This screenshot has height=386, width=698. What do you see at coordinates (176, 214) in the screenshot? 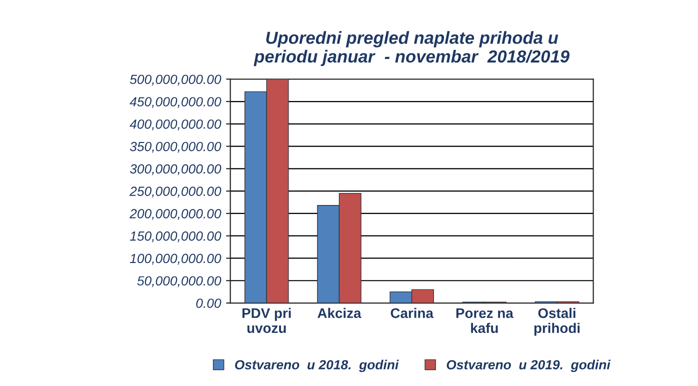
I see `y-tick-label: 200,000,000.00` at bounding box center [176, 214].